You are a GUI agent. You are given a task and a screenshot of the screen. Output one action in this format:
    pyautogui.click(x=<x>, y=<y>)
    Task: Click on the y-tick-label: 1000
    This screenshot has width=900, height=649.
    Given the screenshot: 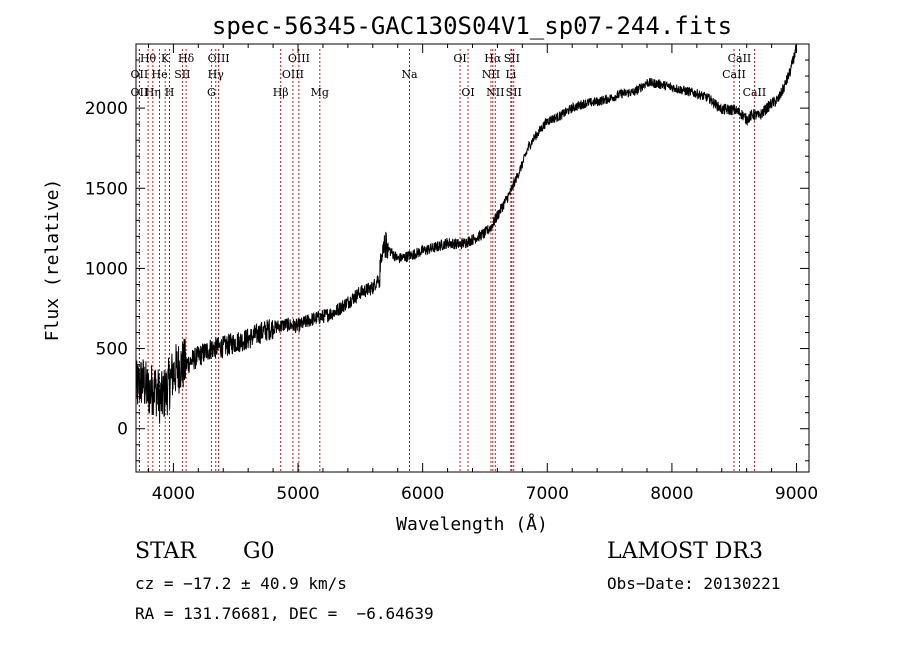 What is the action you would take?
    pyautogui.click(x=106, y=269)
    